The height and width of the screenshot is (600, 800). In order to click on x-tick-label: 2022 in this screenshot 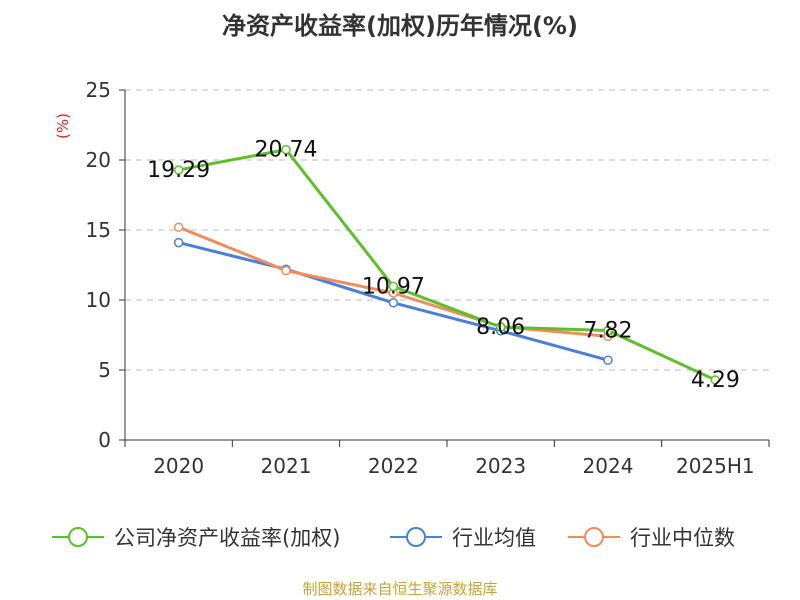, I will do `click(393, 466)`.